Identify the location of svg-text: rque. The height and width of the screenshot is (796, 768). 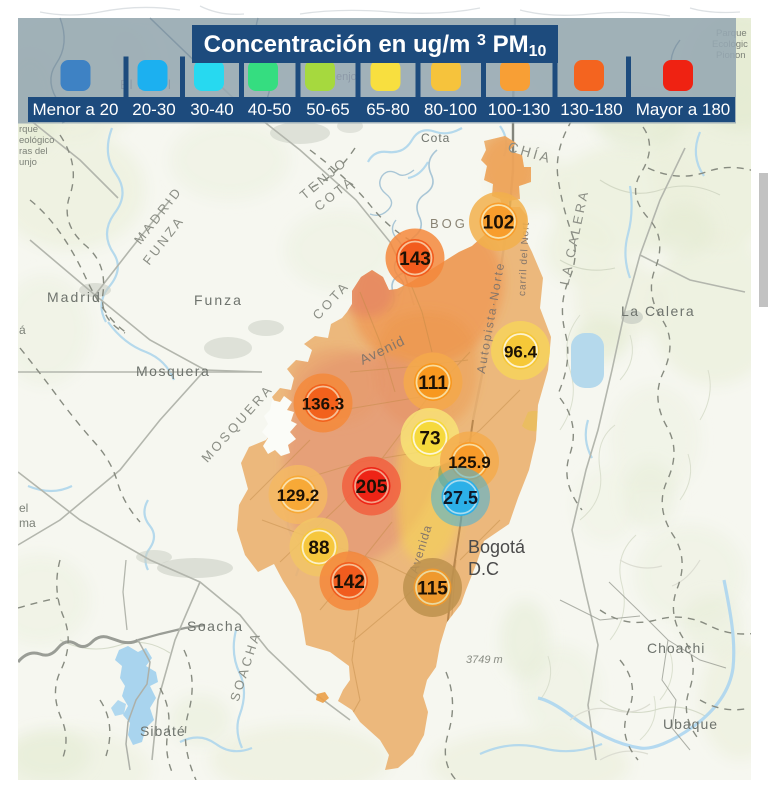
(28, 129).